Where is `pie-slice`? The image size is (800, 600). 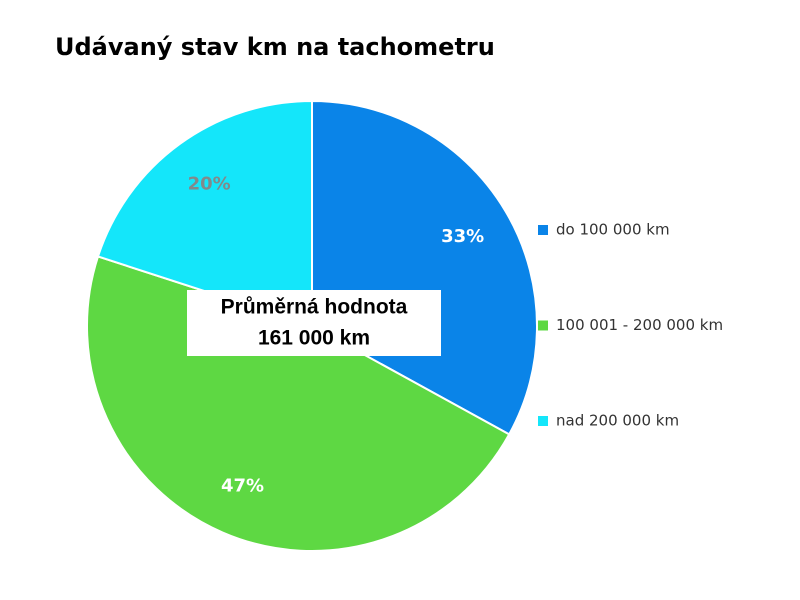
pie-slice is located at coordinates (204, 213).